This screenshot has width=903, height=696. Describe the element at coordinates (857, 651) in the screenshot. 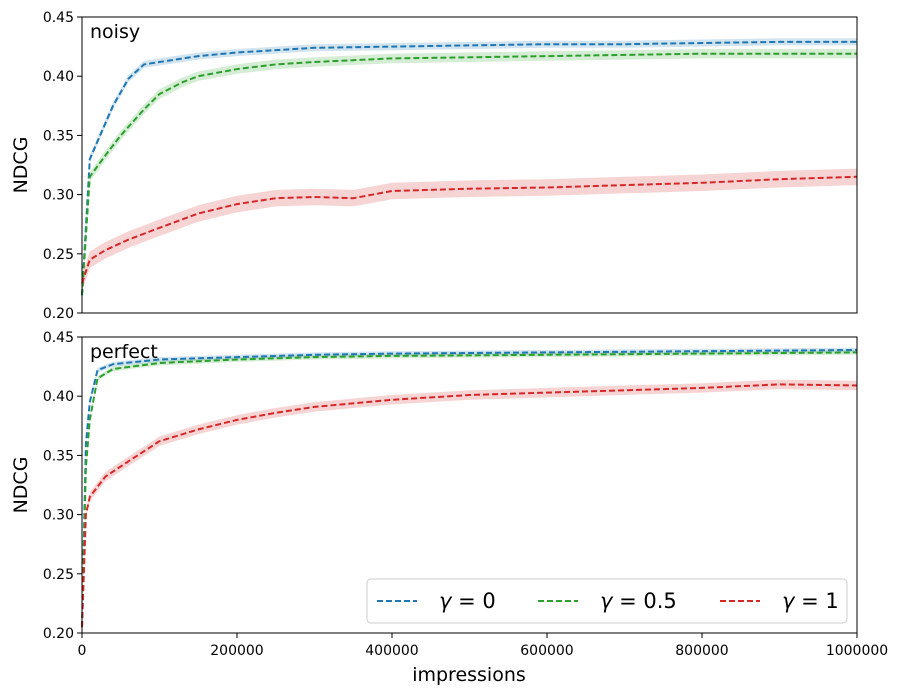

I see `x-tick-label: 1000000` at that location.